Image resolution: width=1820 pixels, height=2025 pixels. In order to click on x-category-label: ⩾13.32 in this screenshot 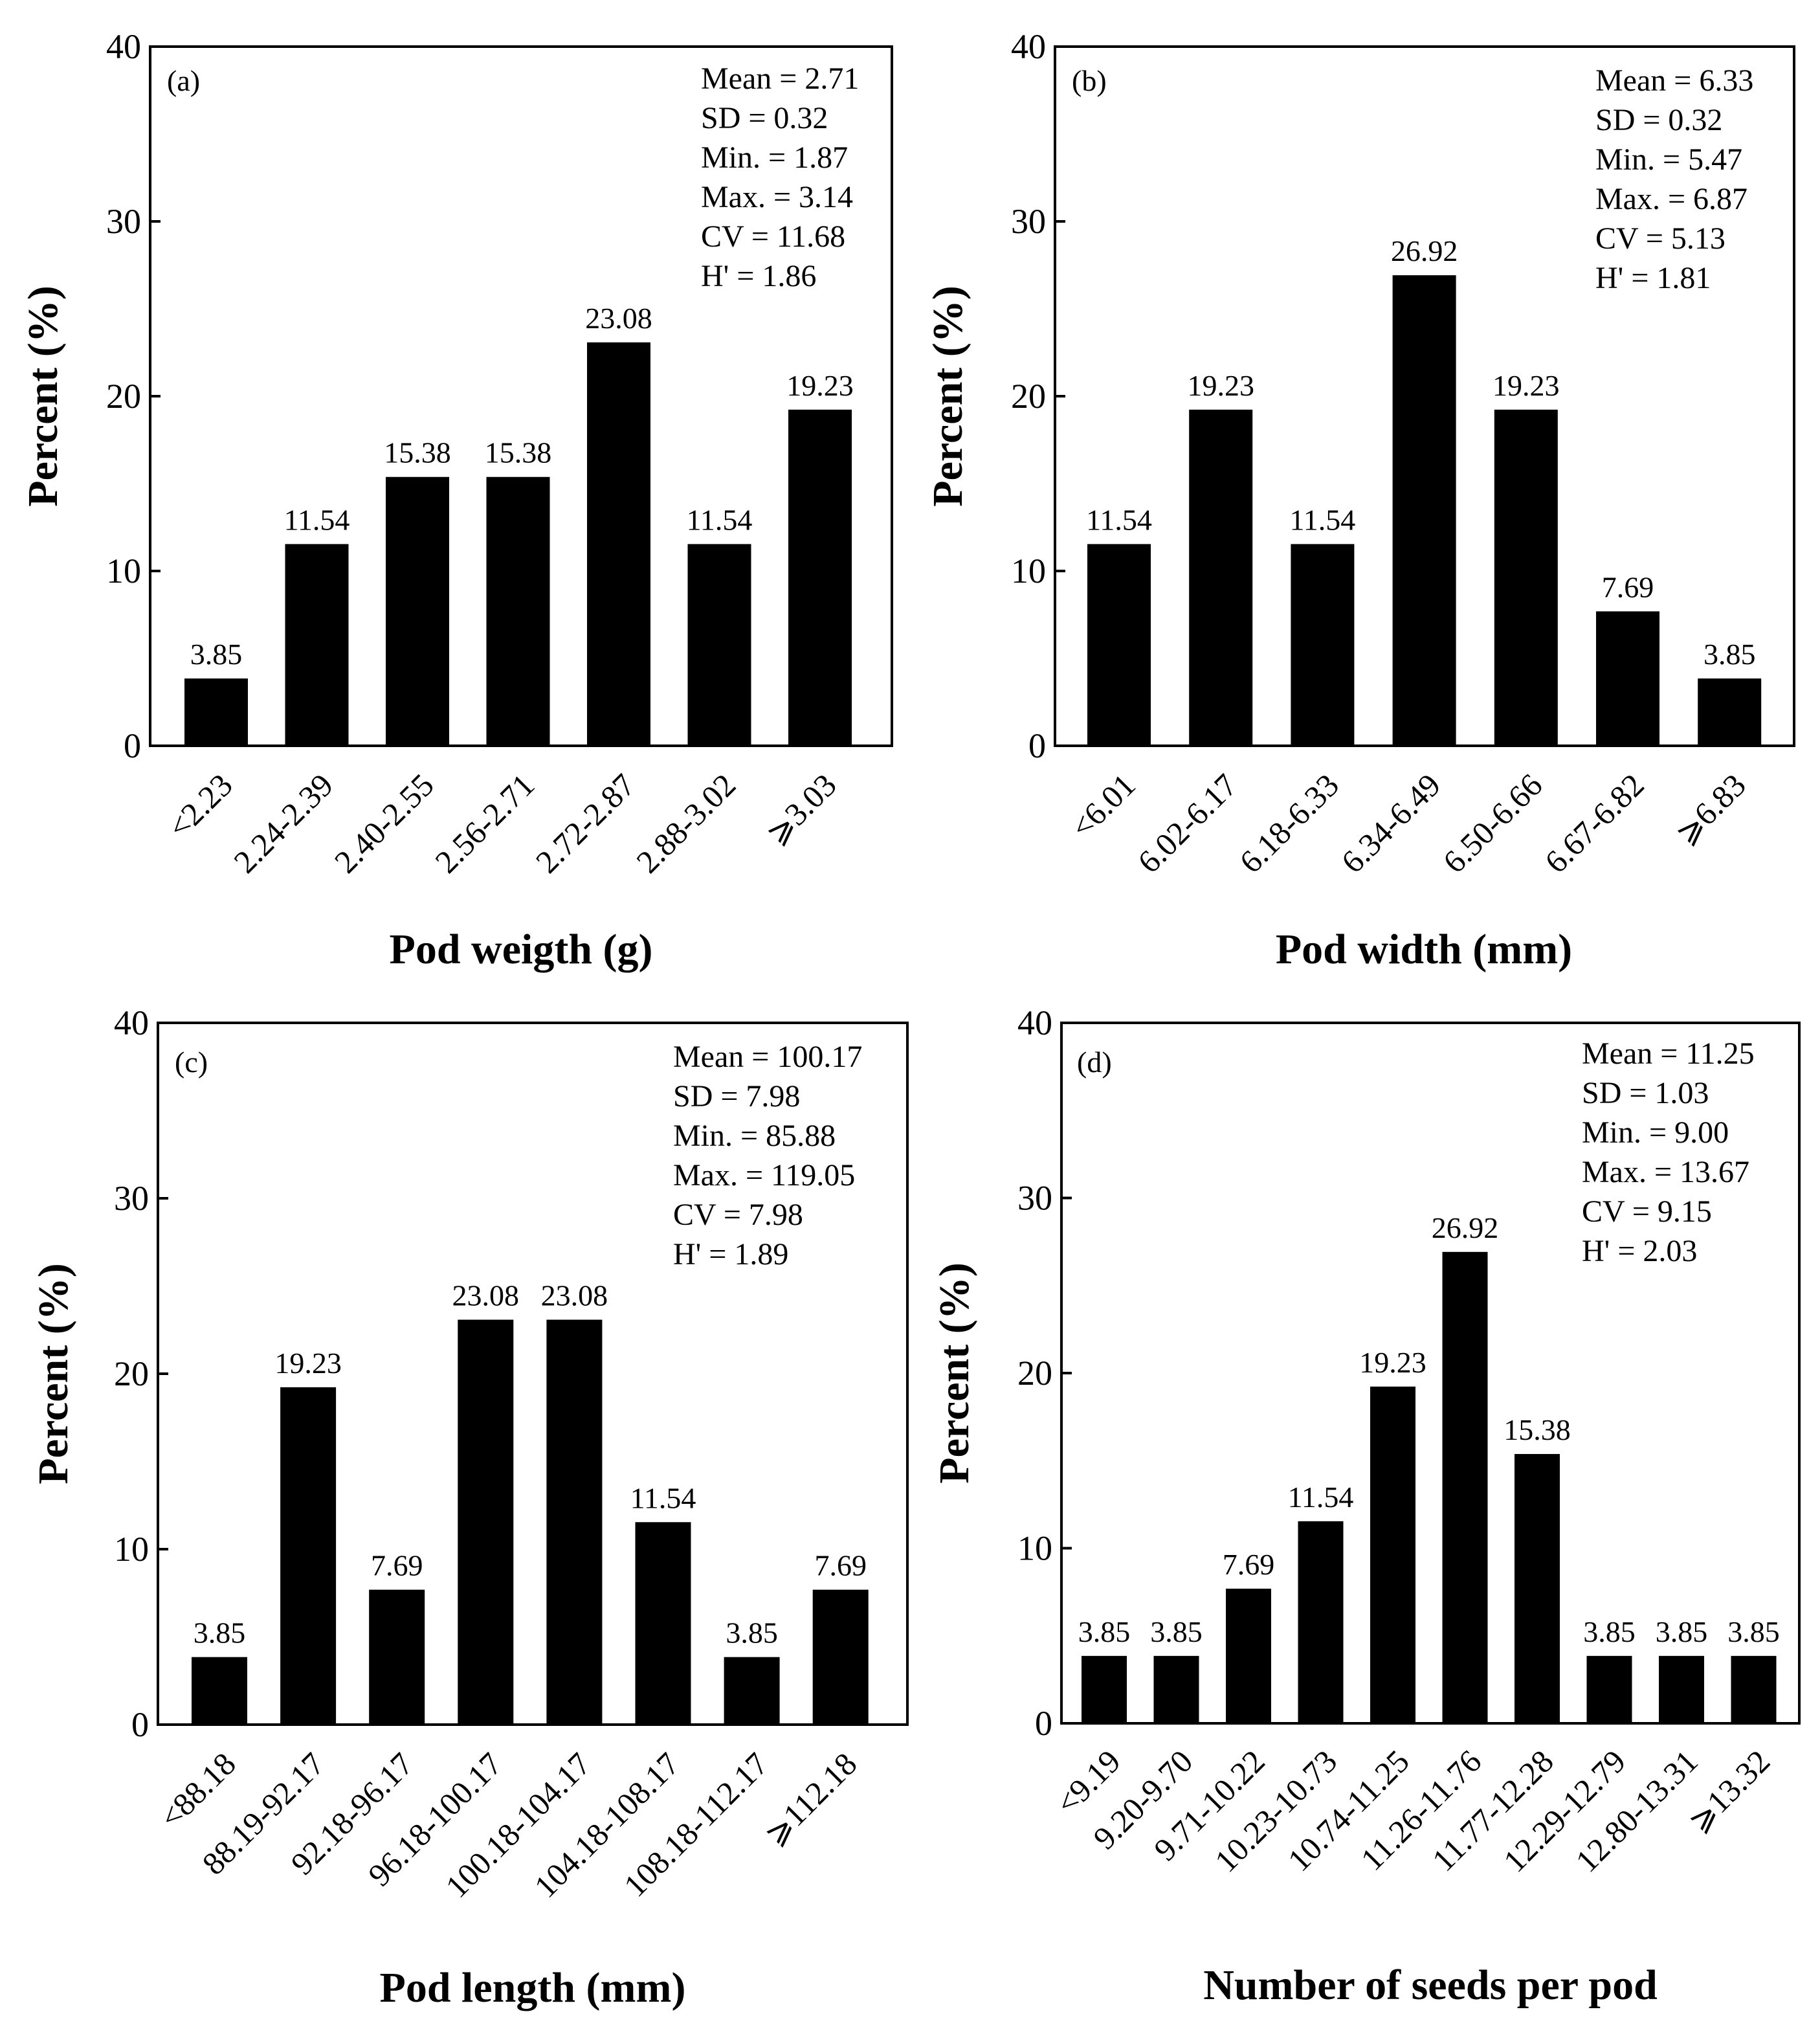, I will do `click(1728, 1791)`.